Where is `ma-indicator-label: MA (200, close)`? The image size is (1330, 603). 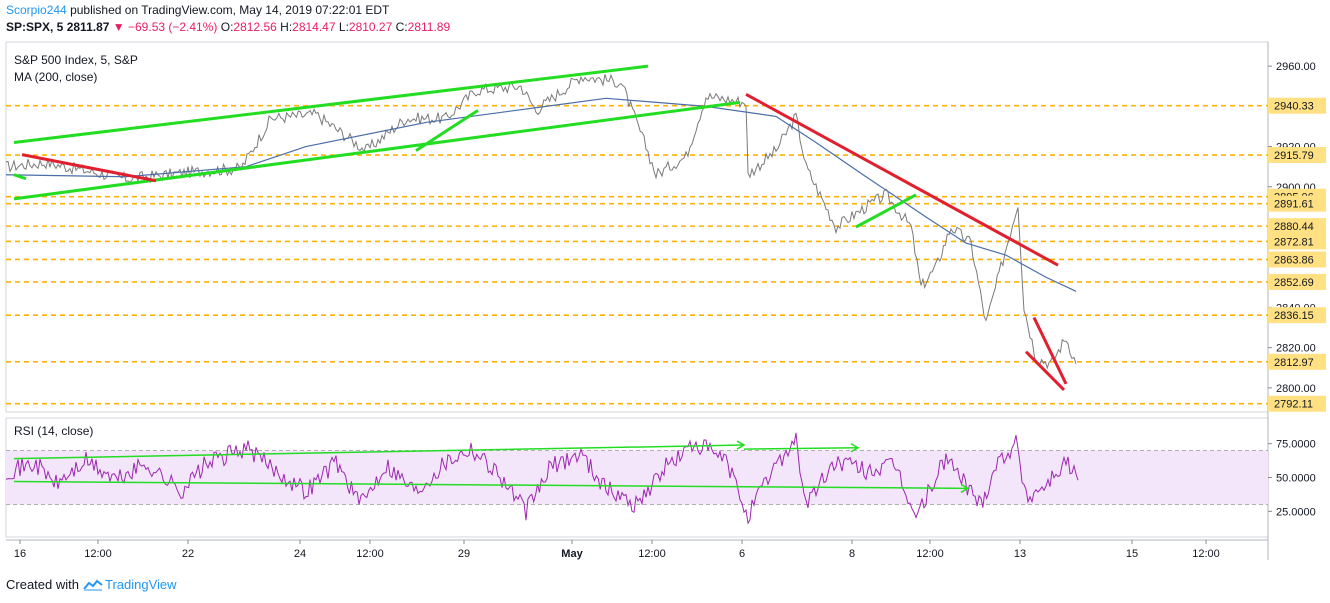 ma-indicator-label: MA (200, close) is located at coordinates (56, 77).